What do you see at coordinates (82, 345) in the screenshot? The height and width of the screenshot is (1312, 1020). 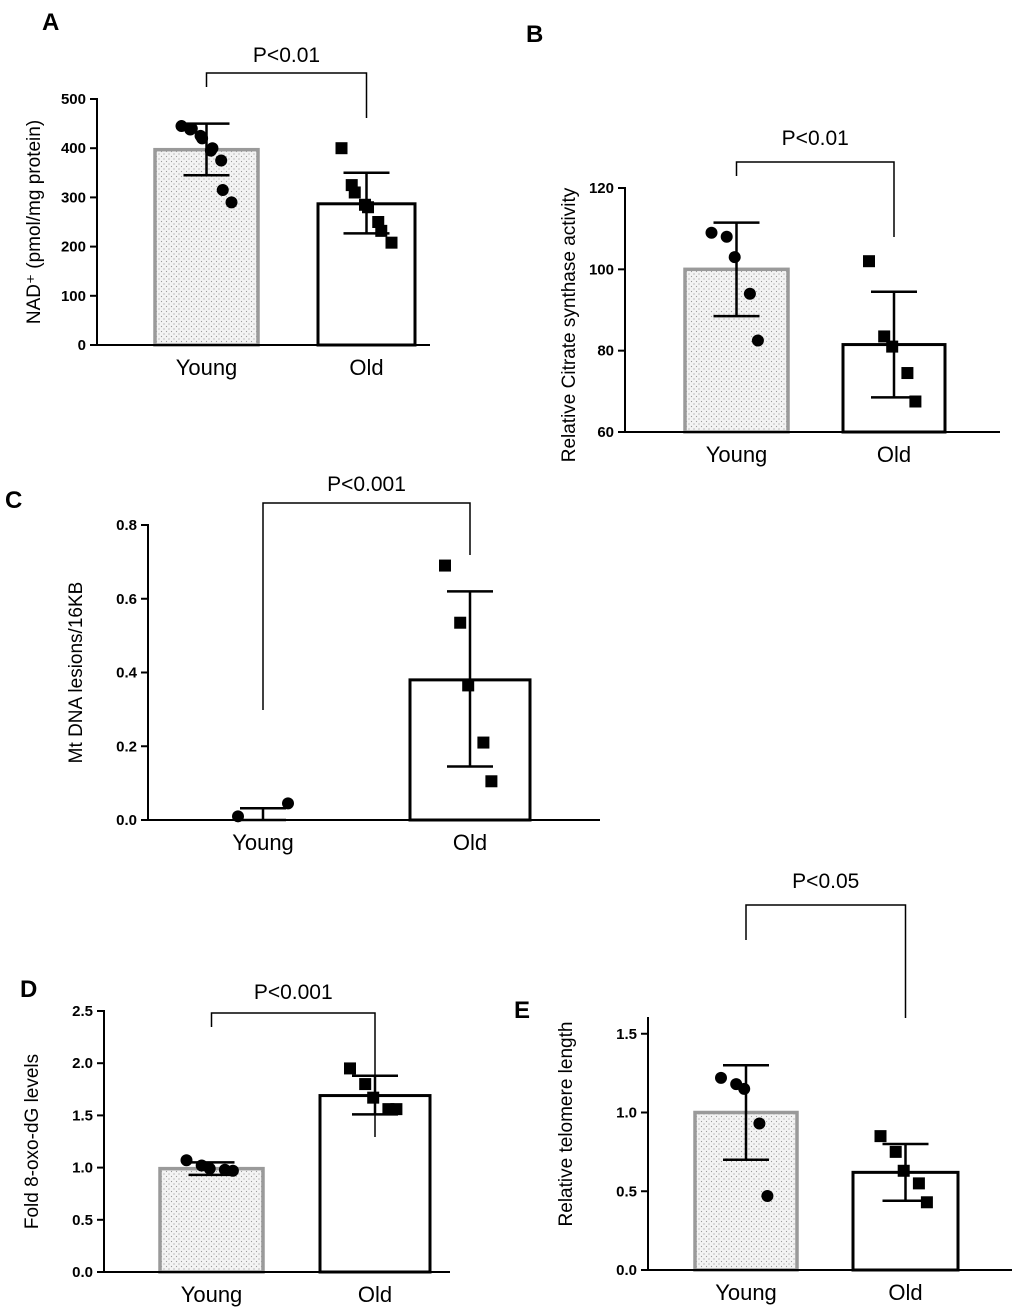 I see `y-tick-label: 0` at bounding box center [82, 345].